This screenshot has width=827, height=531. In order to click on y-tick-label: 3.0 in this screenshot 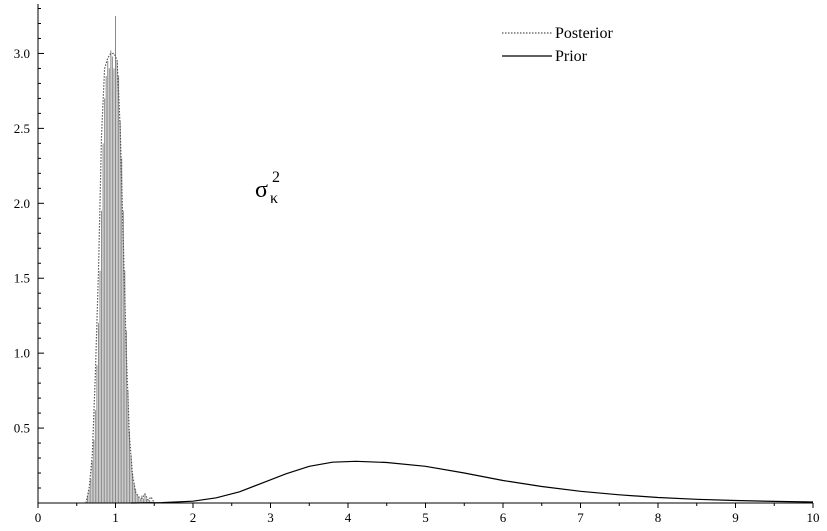, I will do `click(22, 53)`.